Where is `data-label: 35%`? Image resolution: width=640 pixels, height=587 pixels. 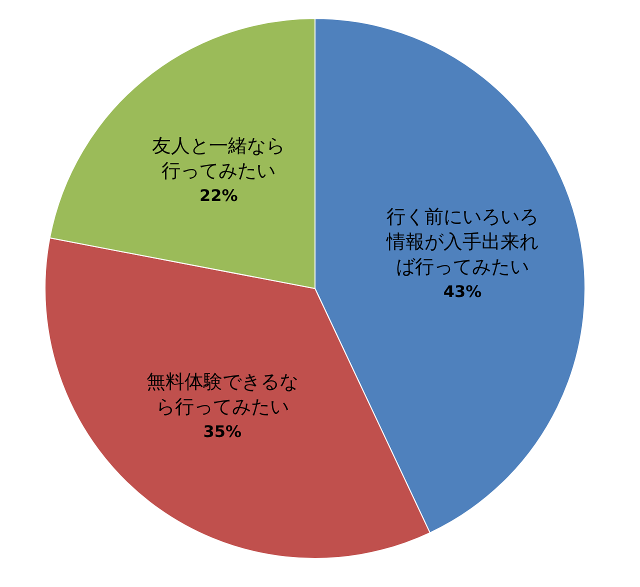
data-label: 35% is located at coordinates (222, 432).